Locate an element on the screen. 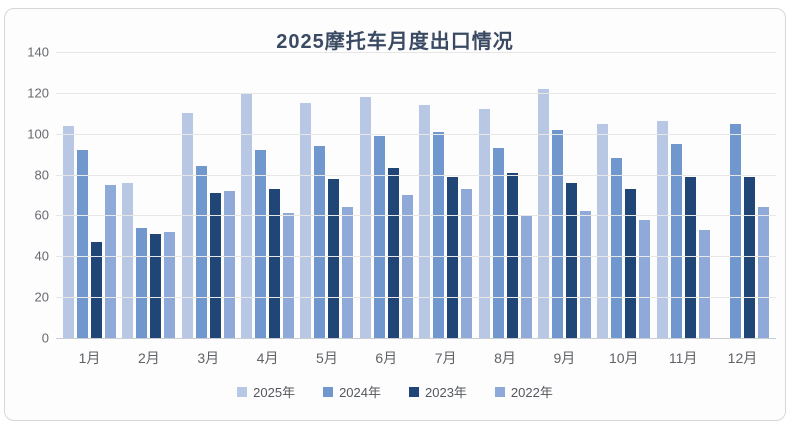 The height and width of the screenshot is (425, 800). legend-item-2023年: 2023年 is located at coordinates (438, 391).